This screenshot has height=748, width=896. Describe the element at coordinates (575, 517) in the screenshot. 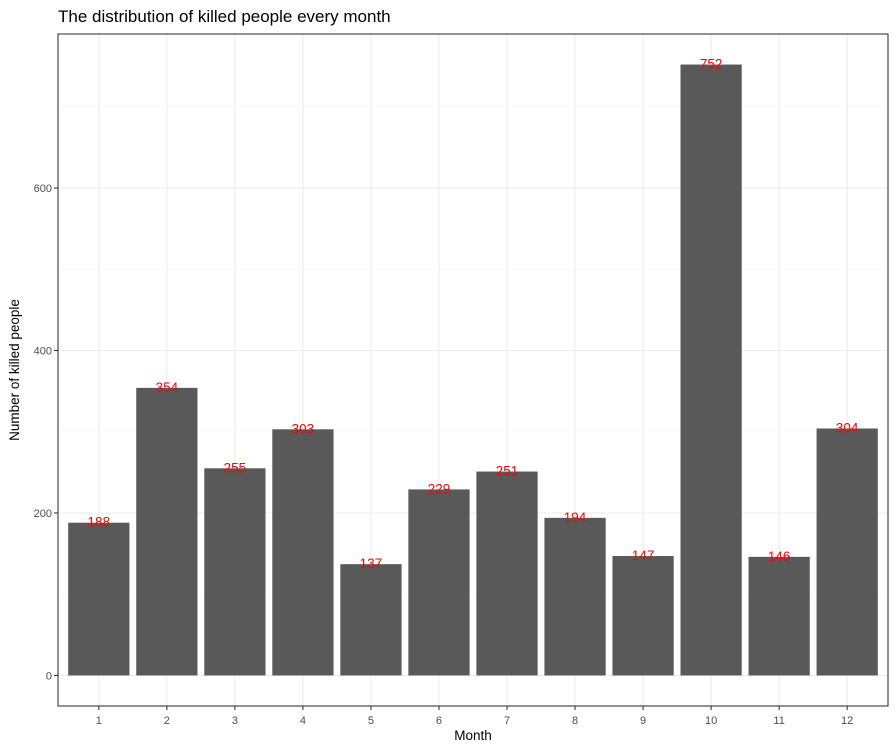

I see `data-label-month-8: 194` at that location.